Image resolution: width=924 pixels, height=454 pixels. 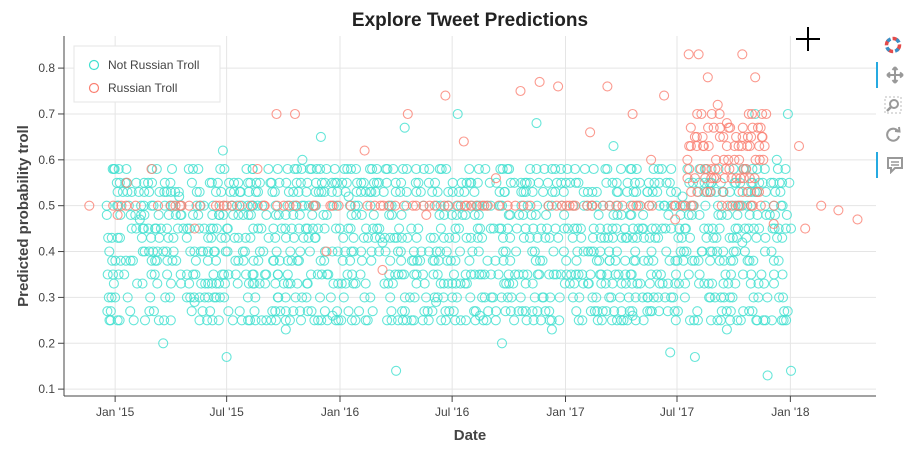 I want to click on bokeh-logo-icon, so click(x=893, y=45).